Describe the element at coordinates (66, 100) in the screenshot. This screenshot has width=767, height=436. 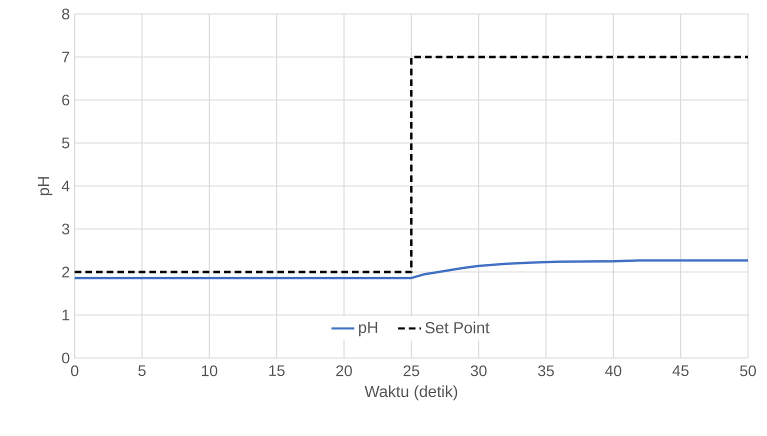
I see `y-tick-label: 6` at that location.